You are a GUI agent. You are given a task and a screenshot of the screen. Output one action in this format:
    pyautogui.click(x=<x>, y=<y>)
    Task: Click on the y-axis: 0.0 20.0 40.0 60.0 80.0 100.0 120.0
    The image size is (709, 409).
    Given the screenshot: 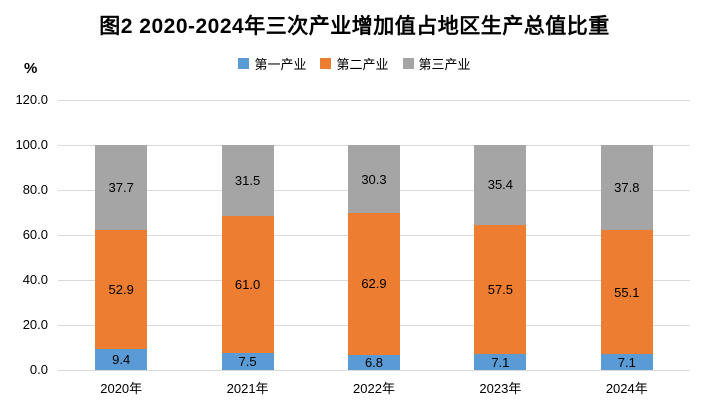 What is the action you would take?
    pyautogui.click(x=24, y=234)
    